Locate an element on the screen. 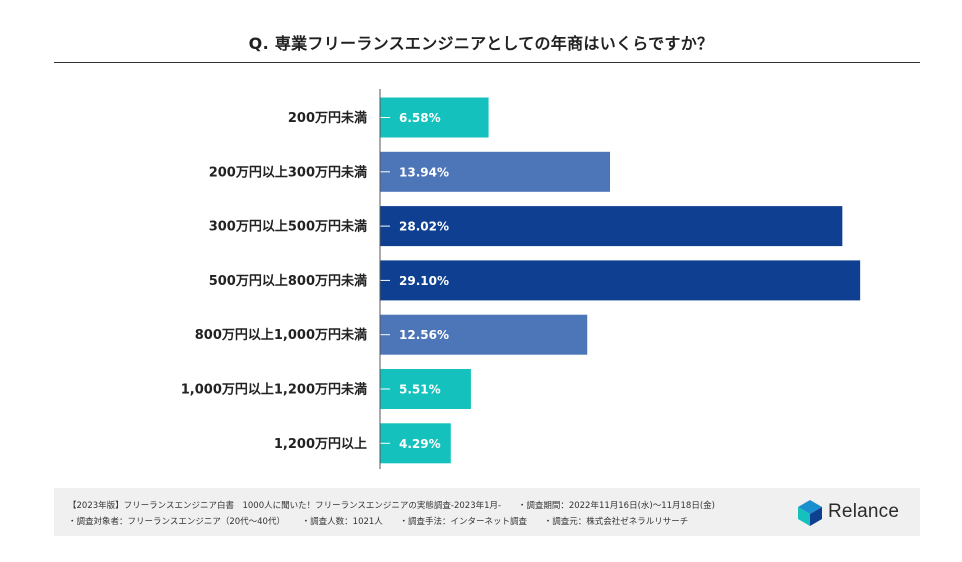 This screenshot has width=962, height=562. footnote-count: ・調査人数：1021人 is located at coordinates (342, 522).